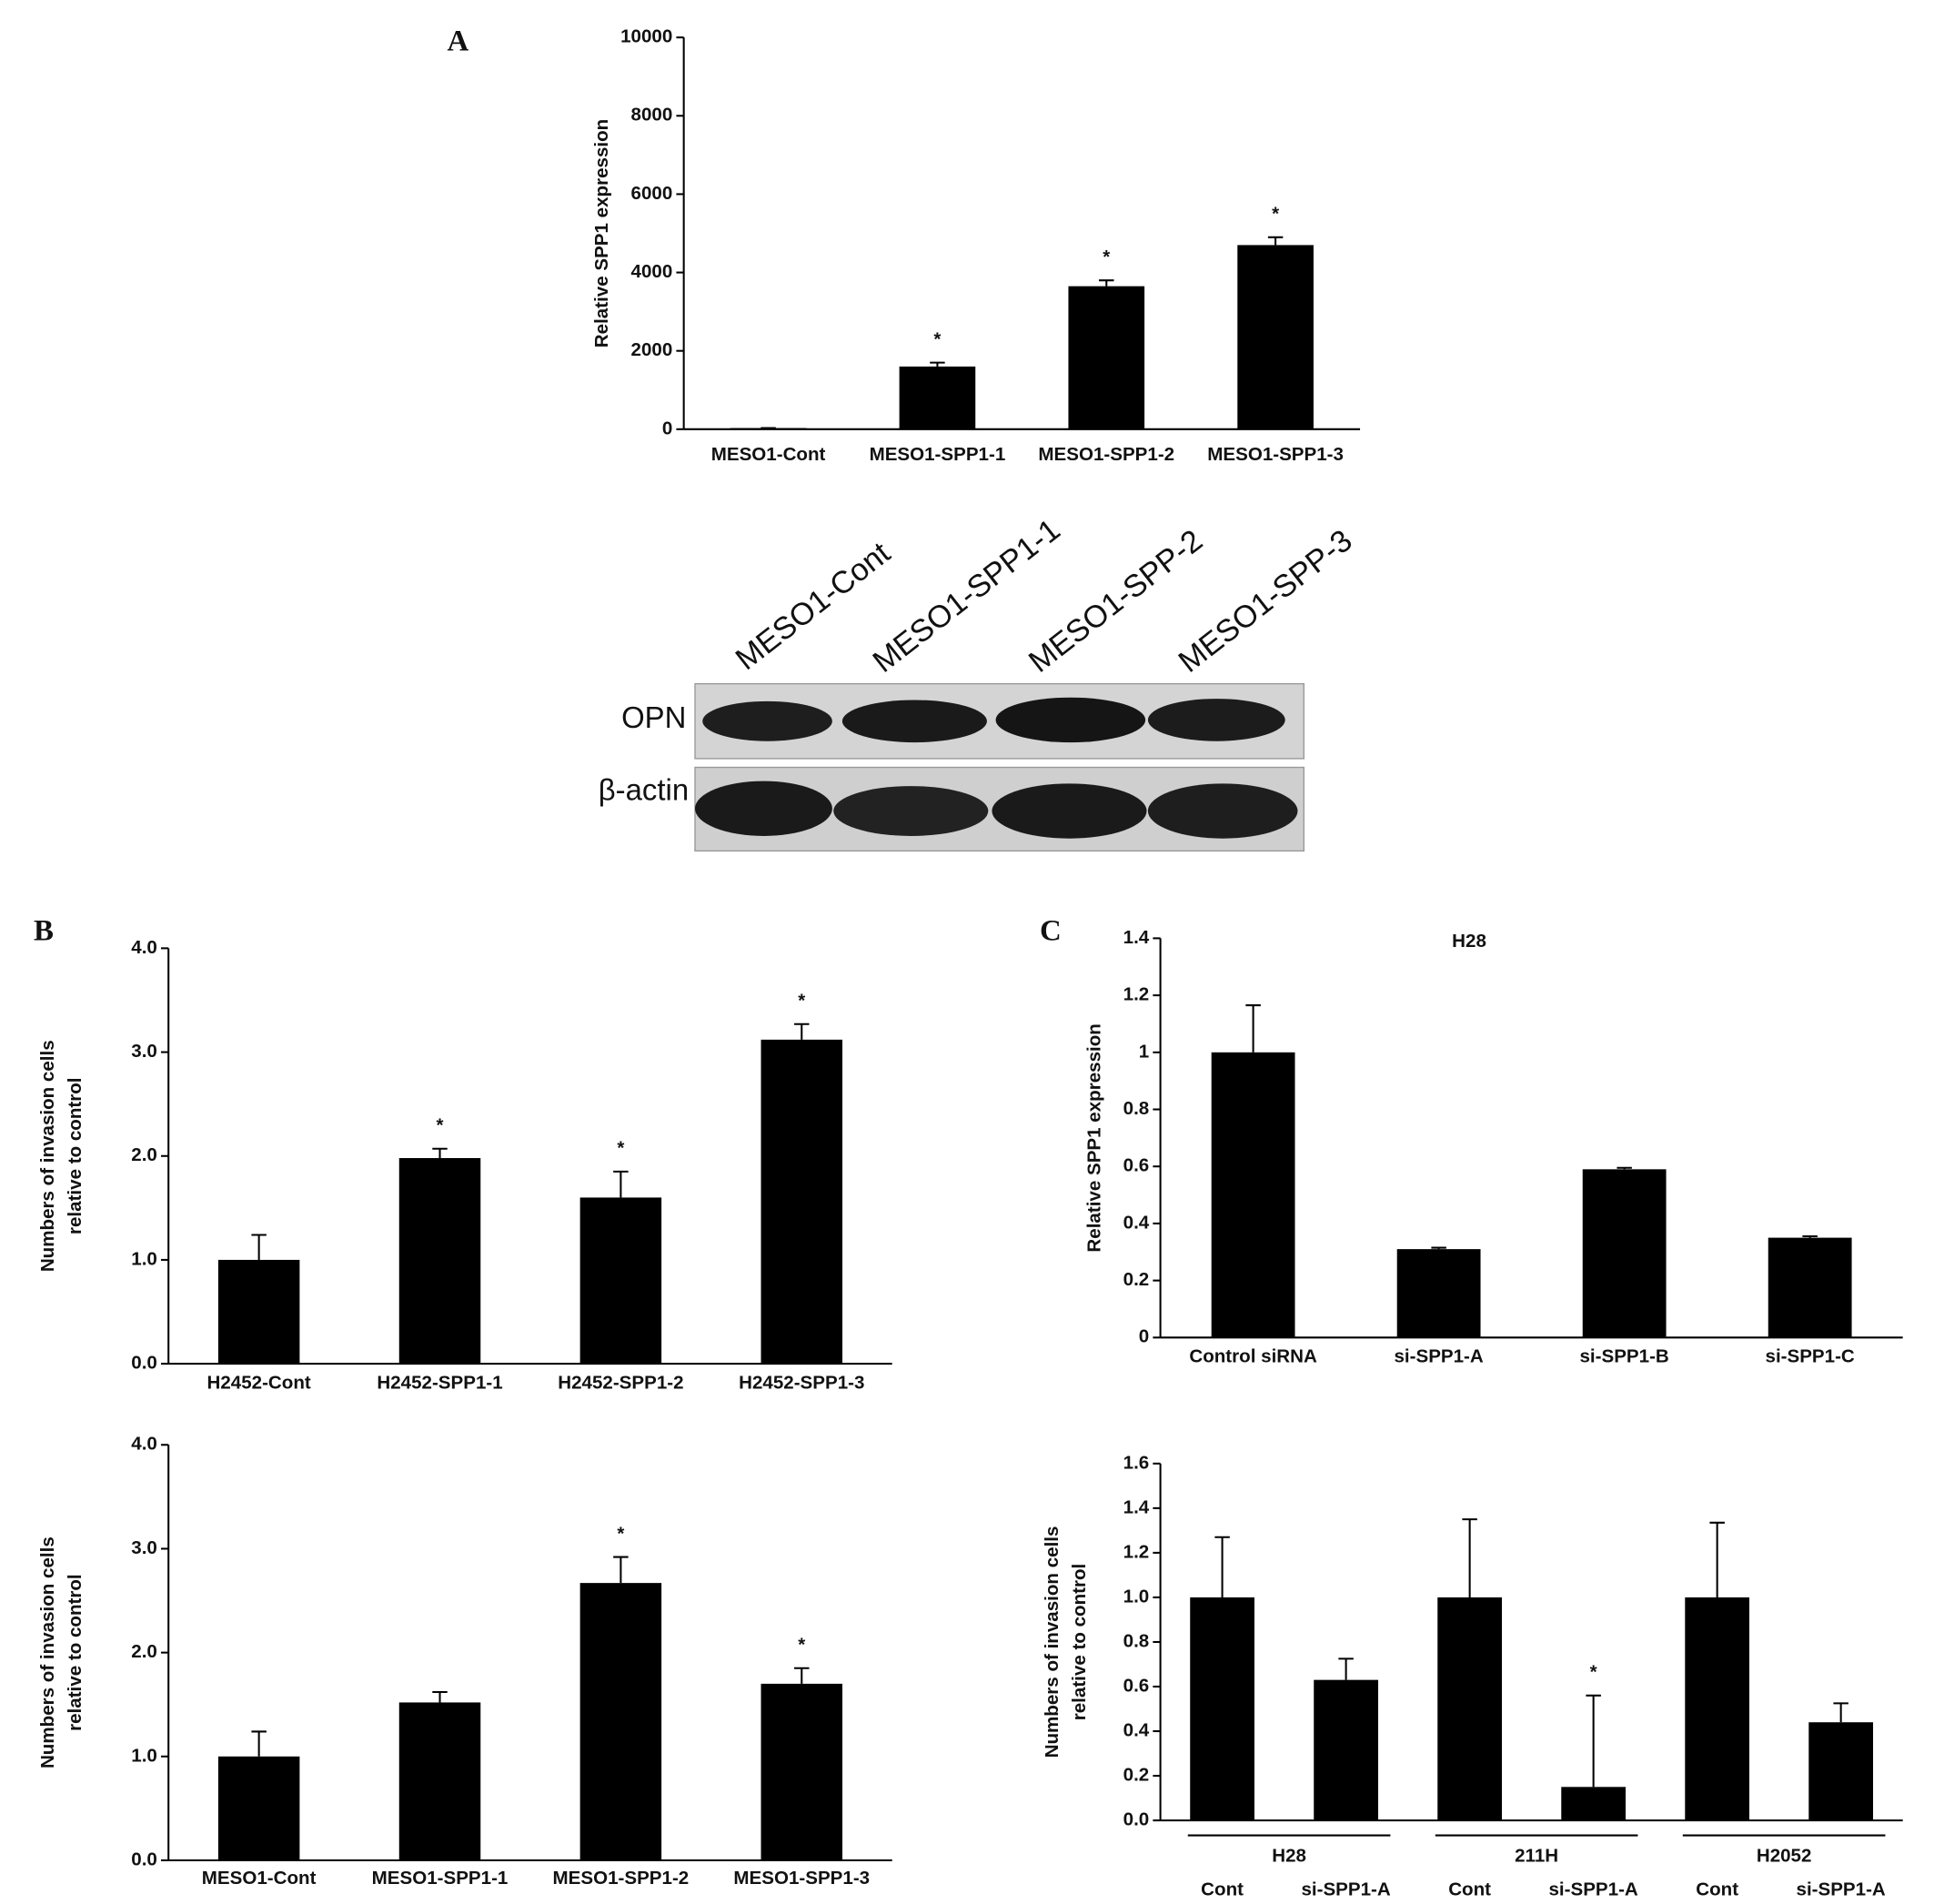 This screenshot has height=1904, width=1934. What do you see at coordinates (1094, 1137) in the screenshot?
I see `y-axis-label: Relative SPP1 expression` at bounding box center [1094, 1137].